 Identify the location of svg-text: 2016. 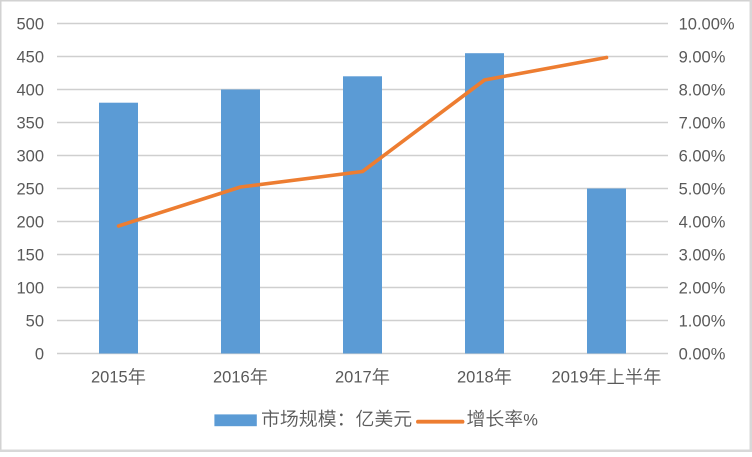
(231, 378).